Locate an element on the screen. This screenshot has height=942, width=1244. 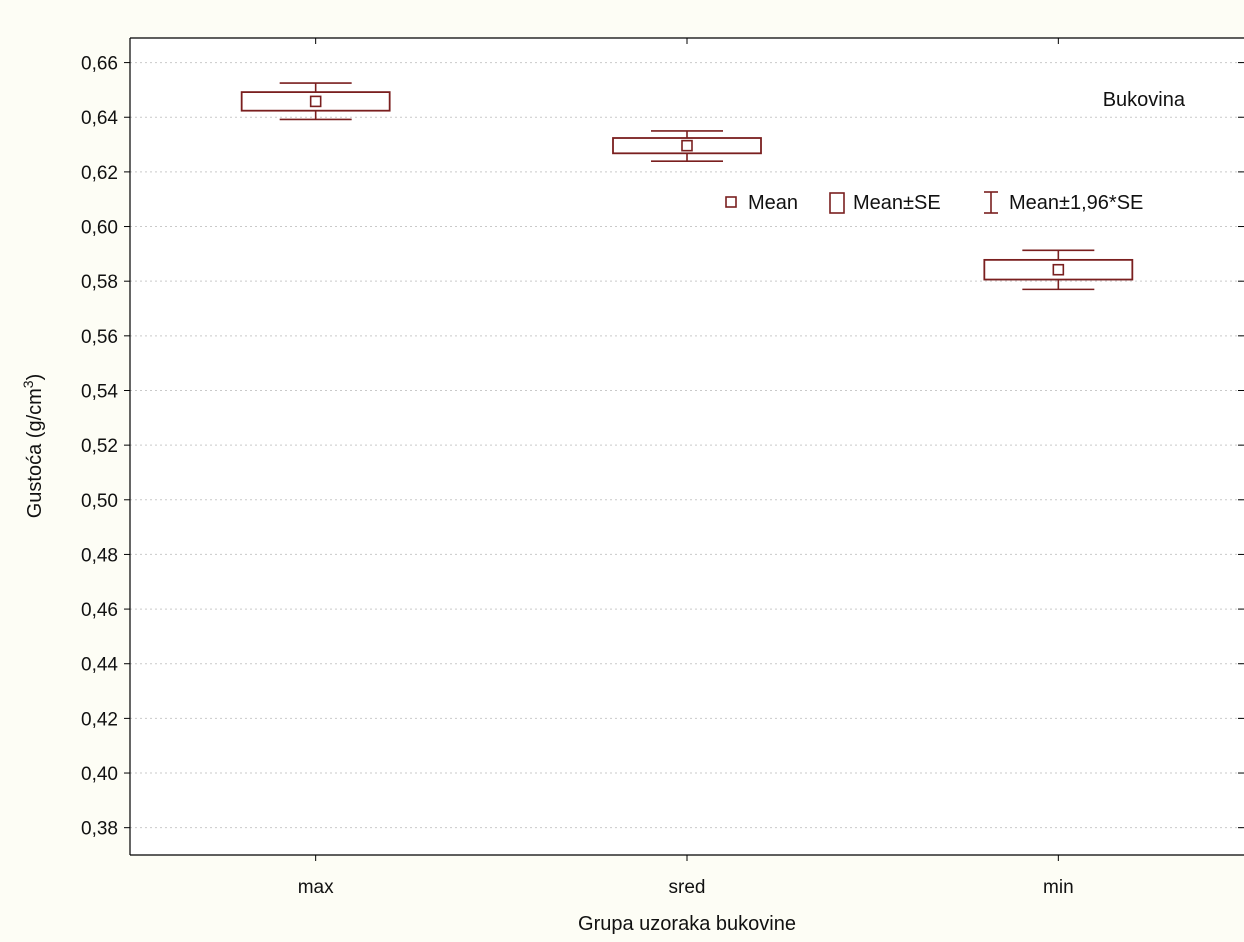
x-tick-label: max is located at coordinates (316, 887).